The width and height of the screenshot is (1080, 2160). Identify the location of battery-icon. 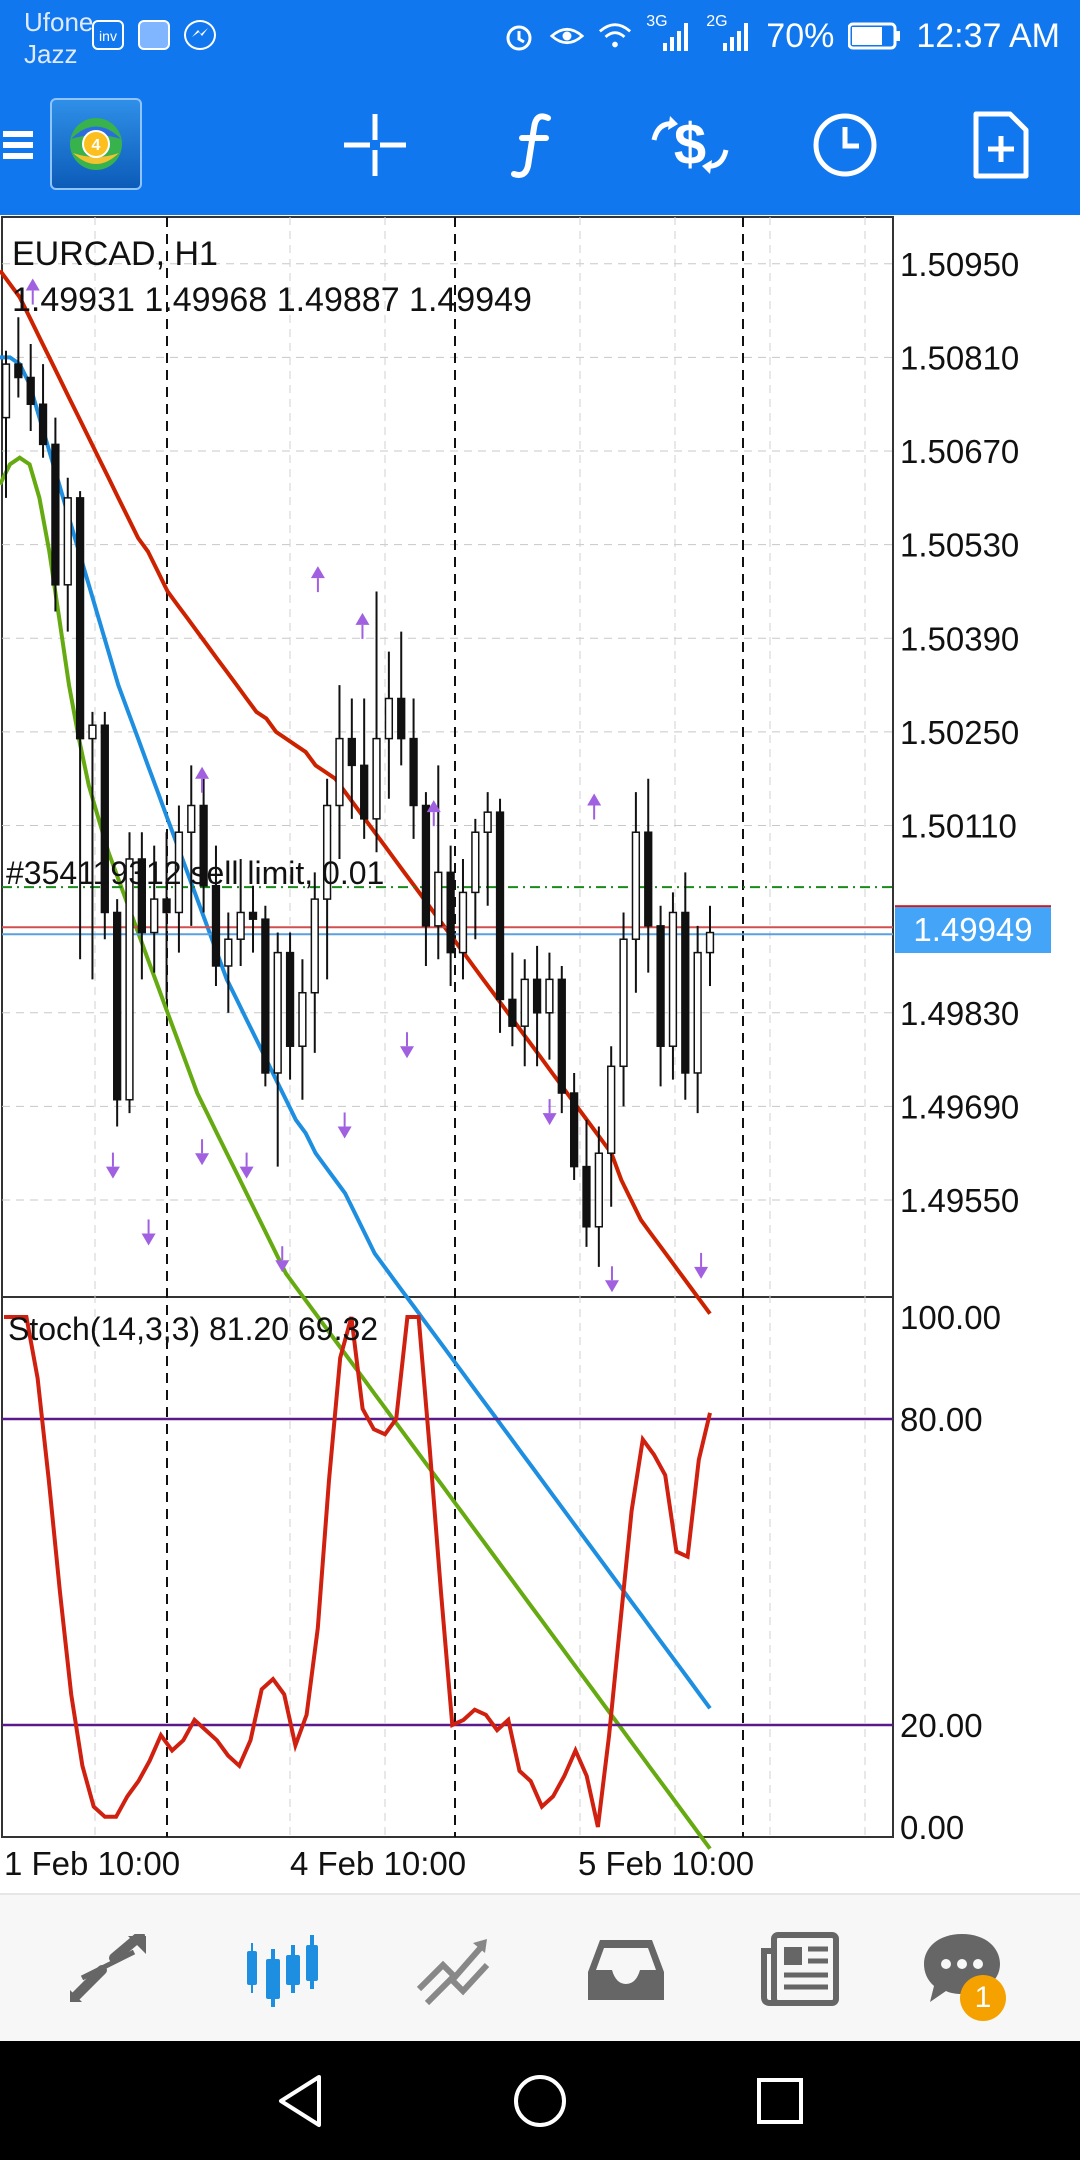
(875, 36).